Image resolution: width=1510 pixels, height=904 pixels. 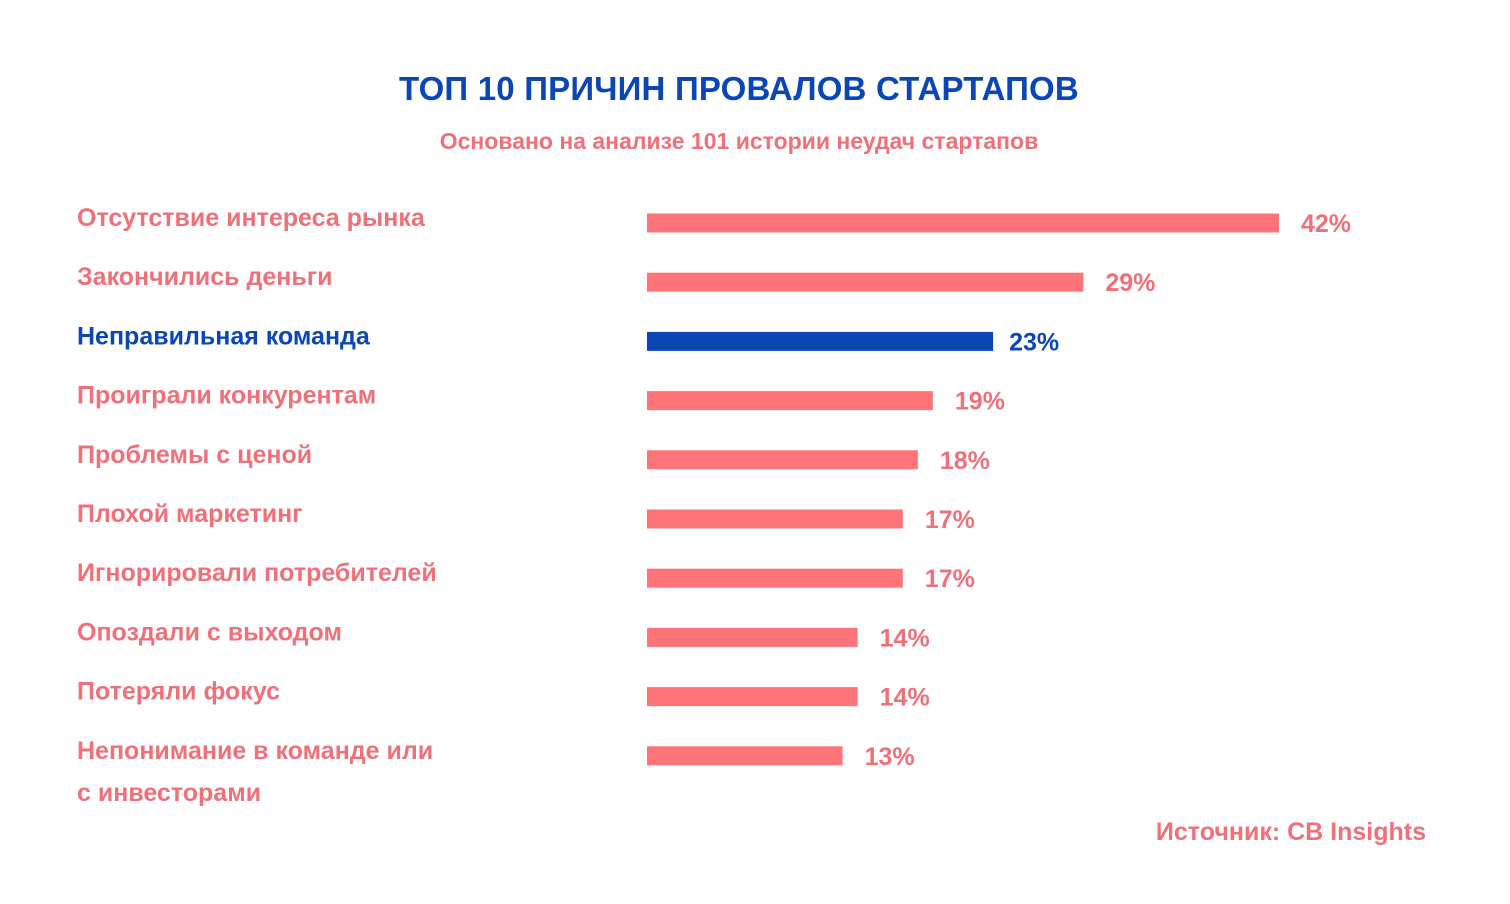 I want to click on category-label: Закончились деньги, so click(x=205, y=277).